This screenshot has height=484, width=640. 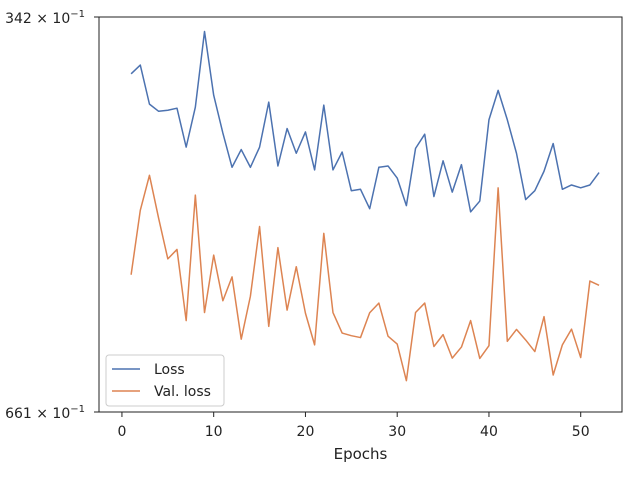 I want to click on x-axis-label: Epochs, so click(x=361, y=454).